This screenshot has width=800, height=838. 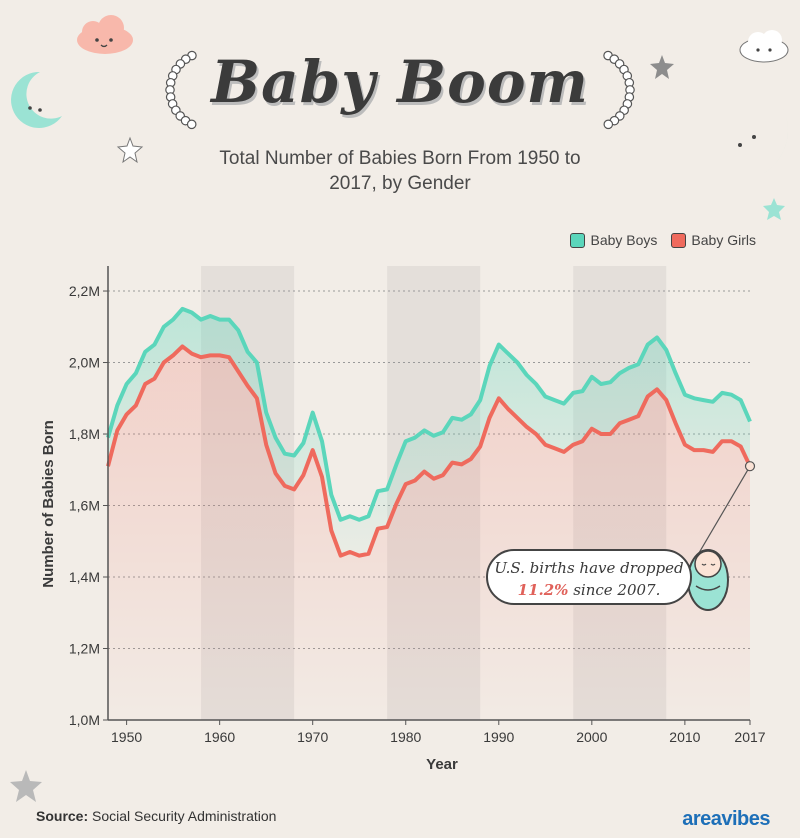 I want to click on y-tick-labels: 1,0M 1,2M 1,4M 1,6M 1,8M 2,0M 2,2M, so click(x=84, y=505).